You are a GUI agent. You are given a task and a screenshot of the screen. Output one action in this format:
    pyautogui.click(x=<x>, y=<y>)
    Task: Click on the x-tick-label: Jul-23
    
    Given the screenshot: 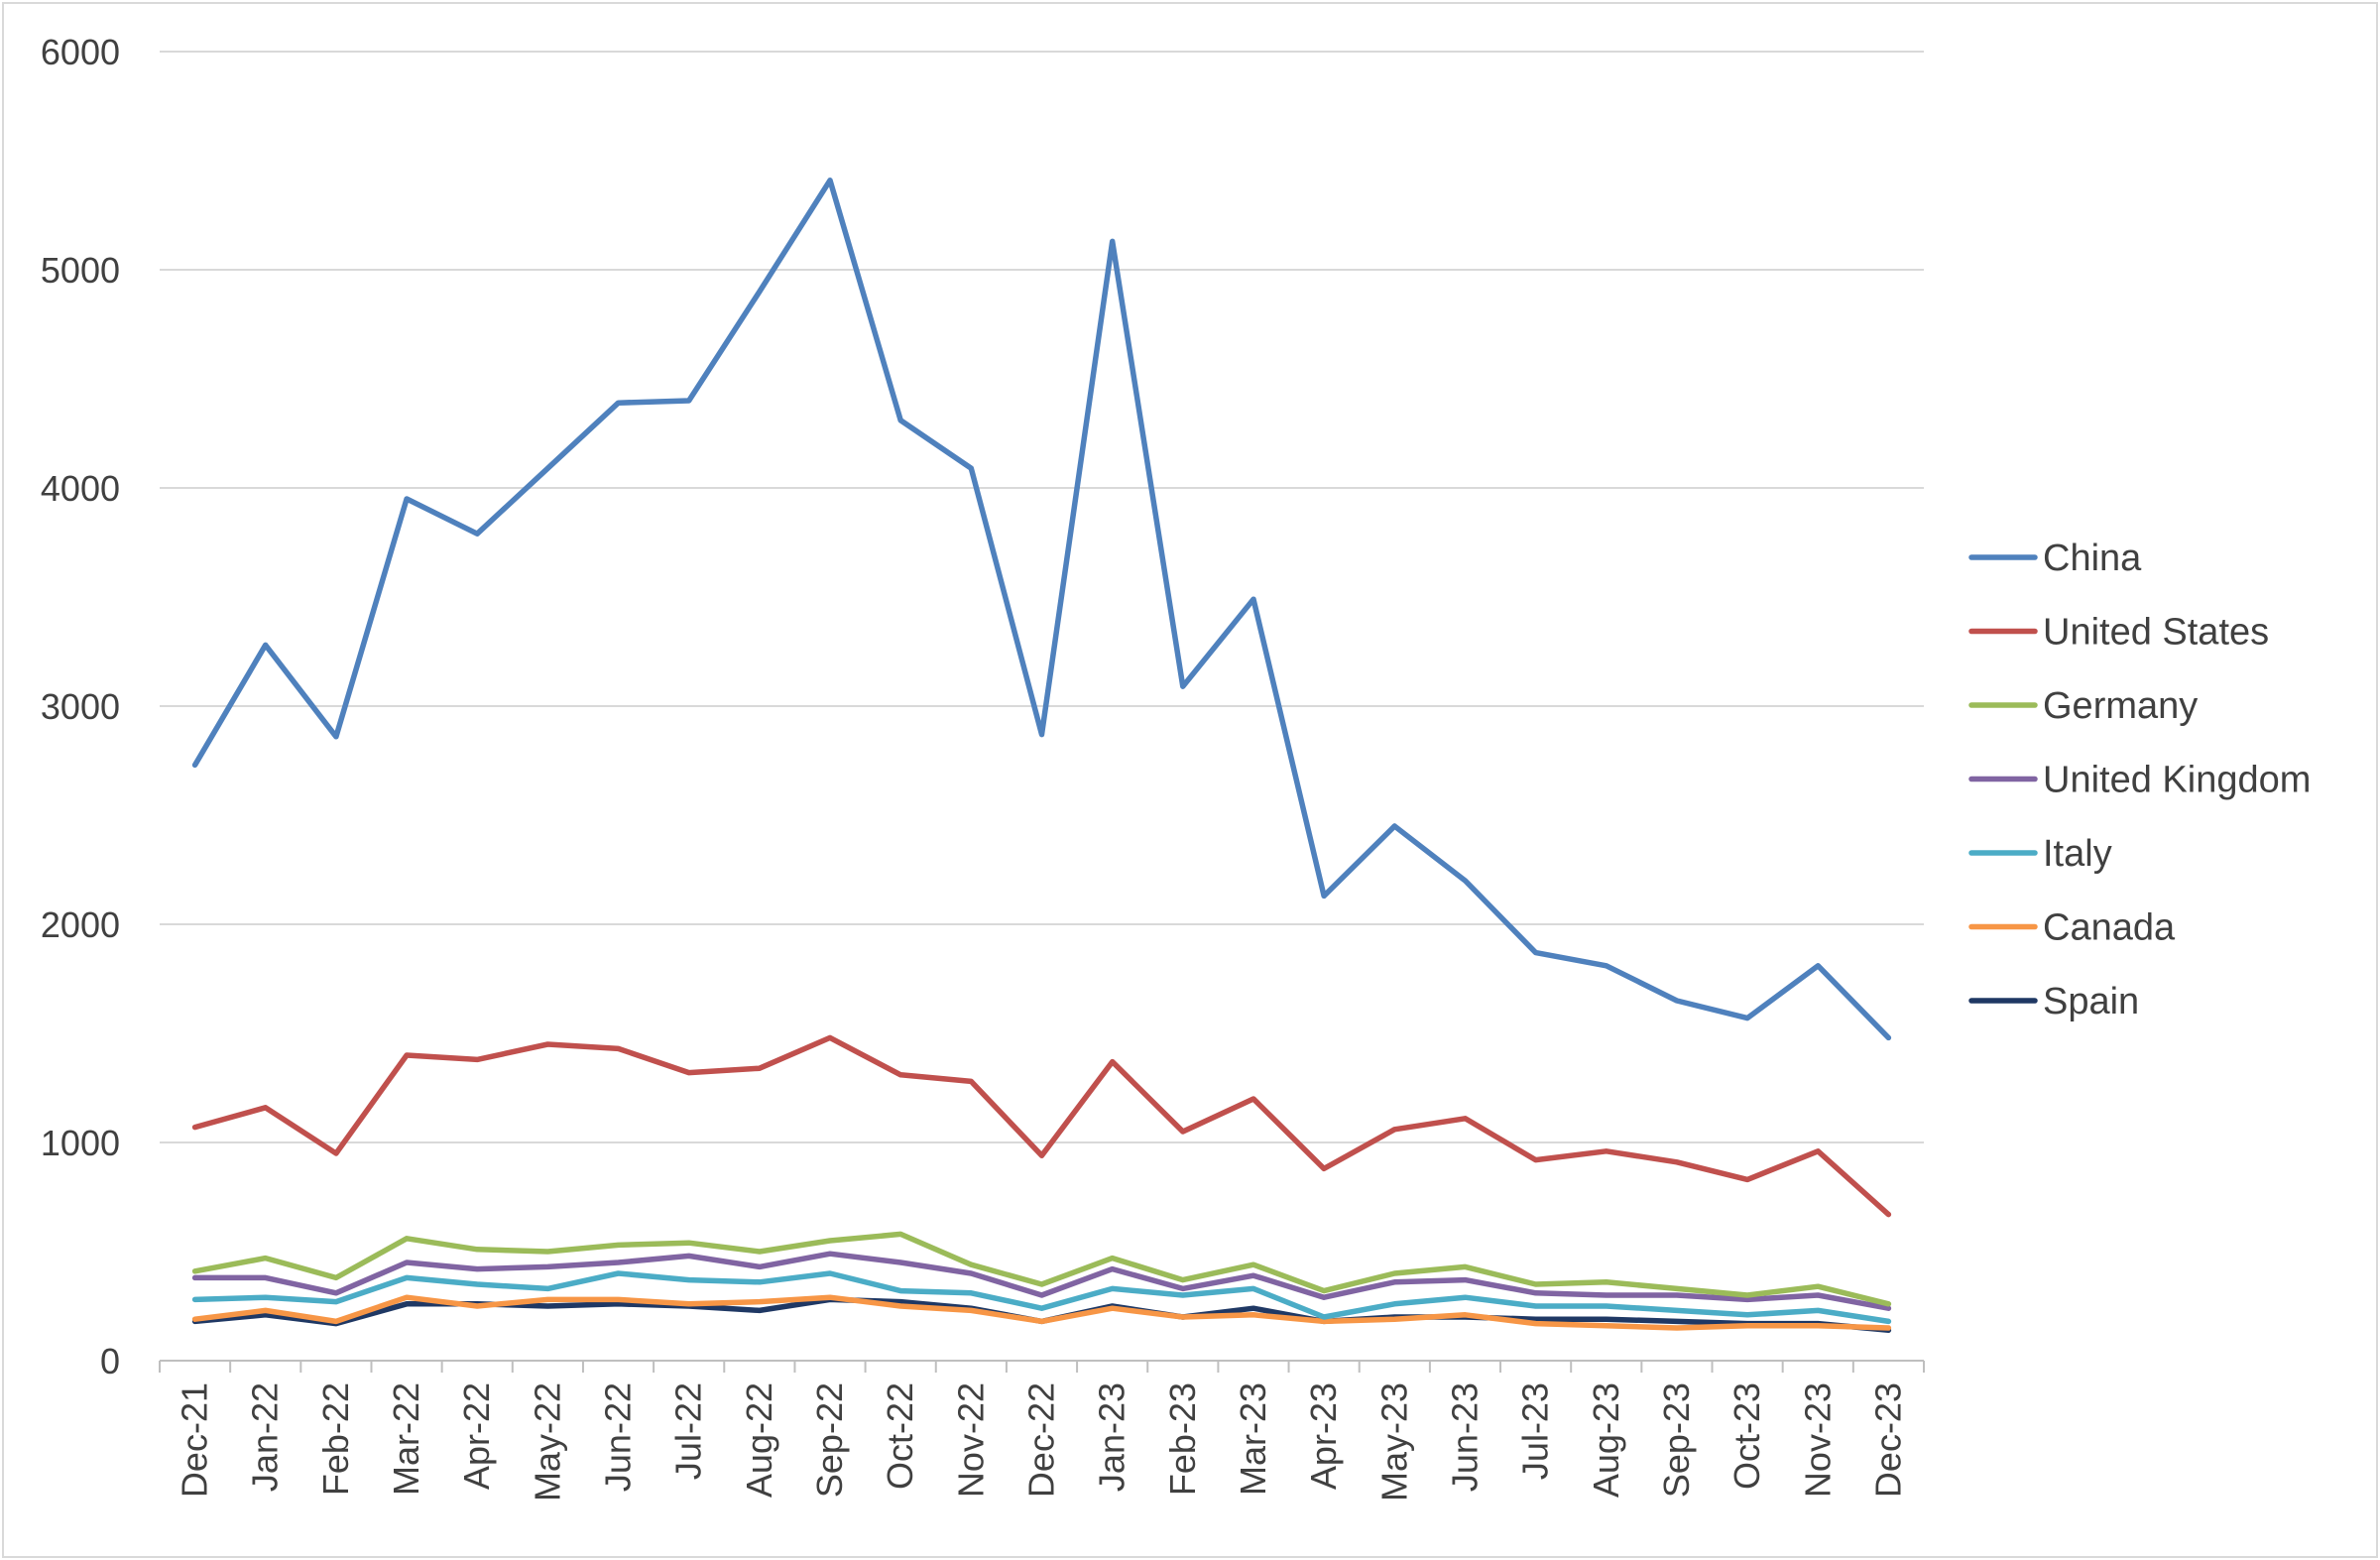 What is the action you would take?
    pyautogui.click(x=1535, y=1431)
    